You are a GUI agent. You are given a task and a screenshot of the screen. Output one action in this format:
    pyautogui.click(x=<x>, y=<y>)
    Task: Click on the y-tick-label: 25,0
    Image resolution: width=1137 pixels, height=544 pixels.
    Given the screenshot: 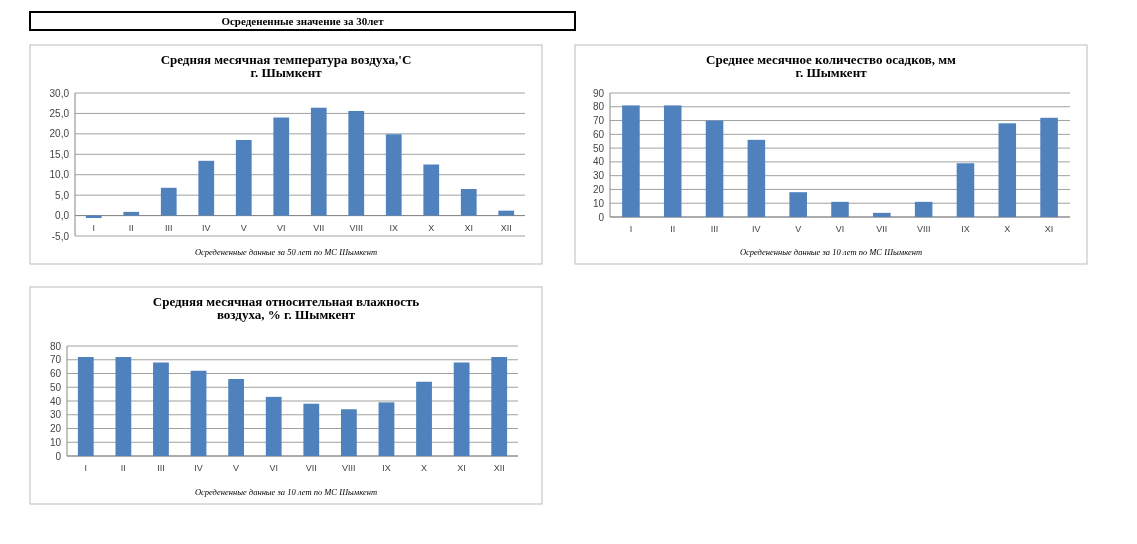 What is the action you would take?
    pyautogui.click(x=59, y=113)
    